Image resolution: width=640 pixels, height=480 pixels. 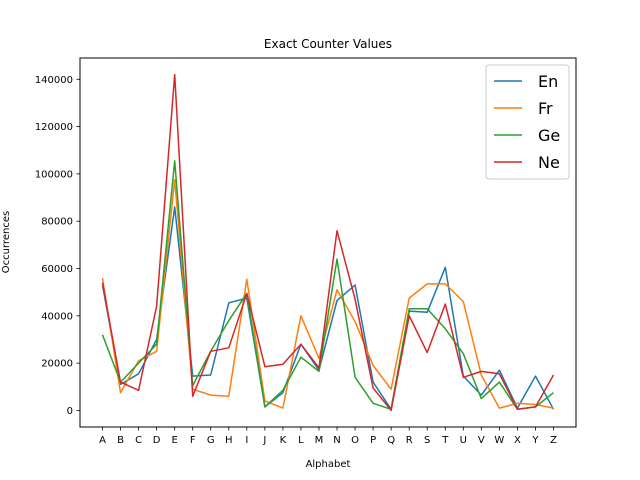 I want to click on x-tick-label: U, so click(x=463, y=440).